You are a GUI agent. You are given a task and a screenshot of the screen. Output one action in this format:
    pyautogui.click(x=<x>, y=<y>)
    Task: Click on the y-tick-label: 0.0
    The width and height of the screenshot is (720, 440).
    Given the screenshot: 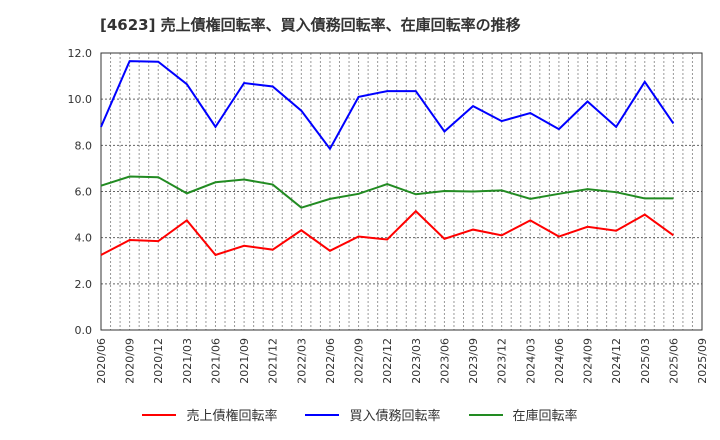 What is the action you would take?
    pyautogui.click(x=84, y=330)
    